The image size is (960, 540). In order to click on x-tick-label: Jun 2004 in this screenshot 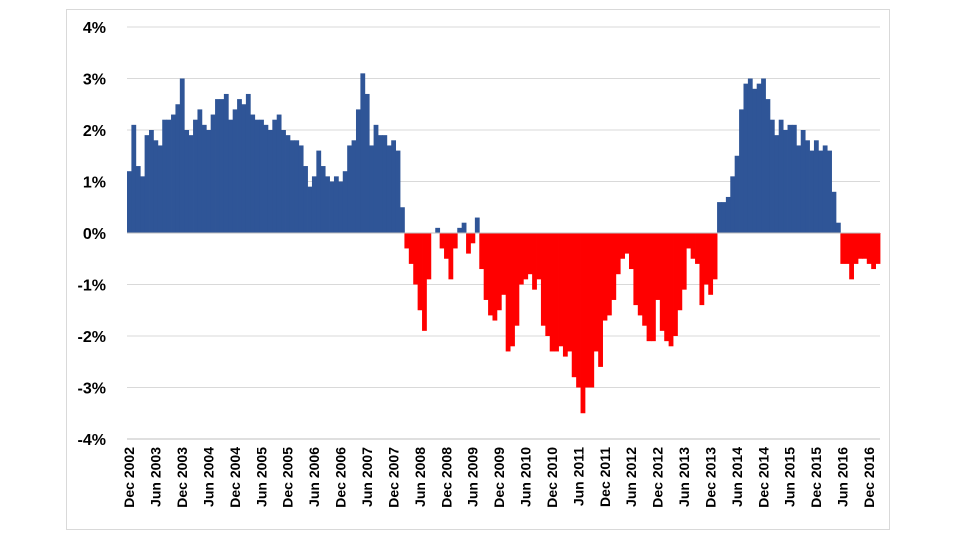, I will do `click(208, 477)`.